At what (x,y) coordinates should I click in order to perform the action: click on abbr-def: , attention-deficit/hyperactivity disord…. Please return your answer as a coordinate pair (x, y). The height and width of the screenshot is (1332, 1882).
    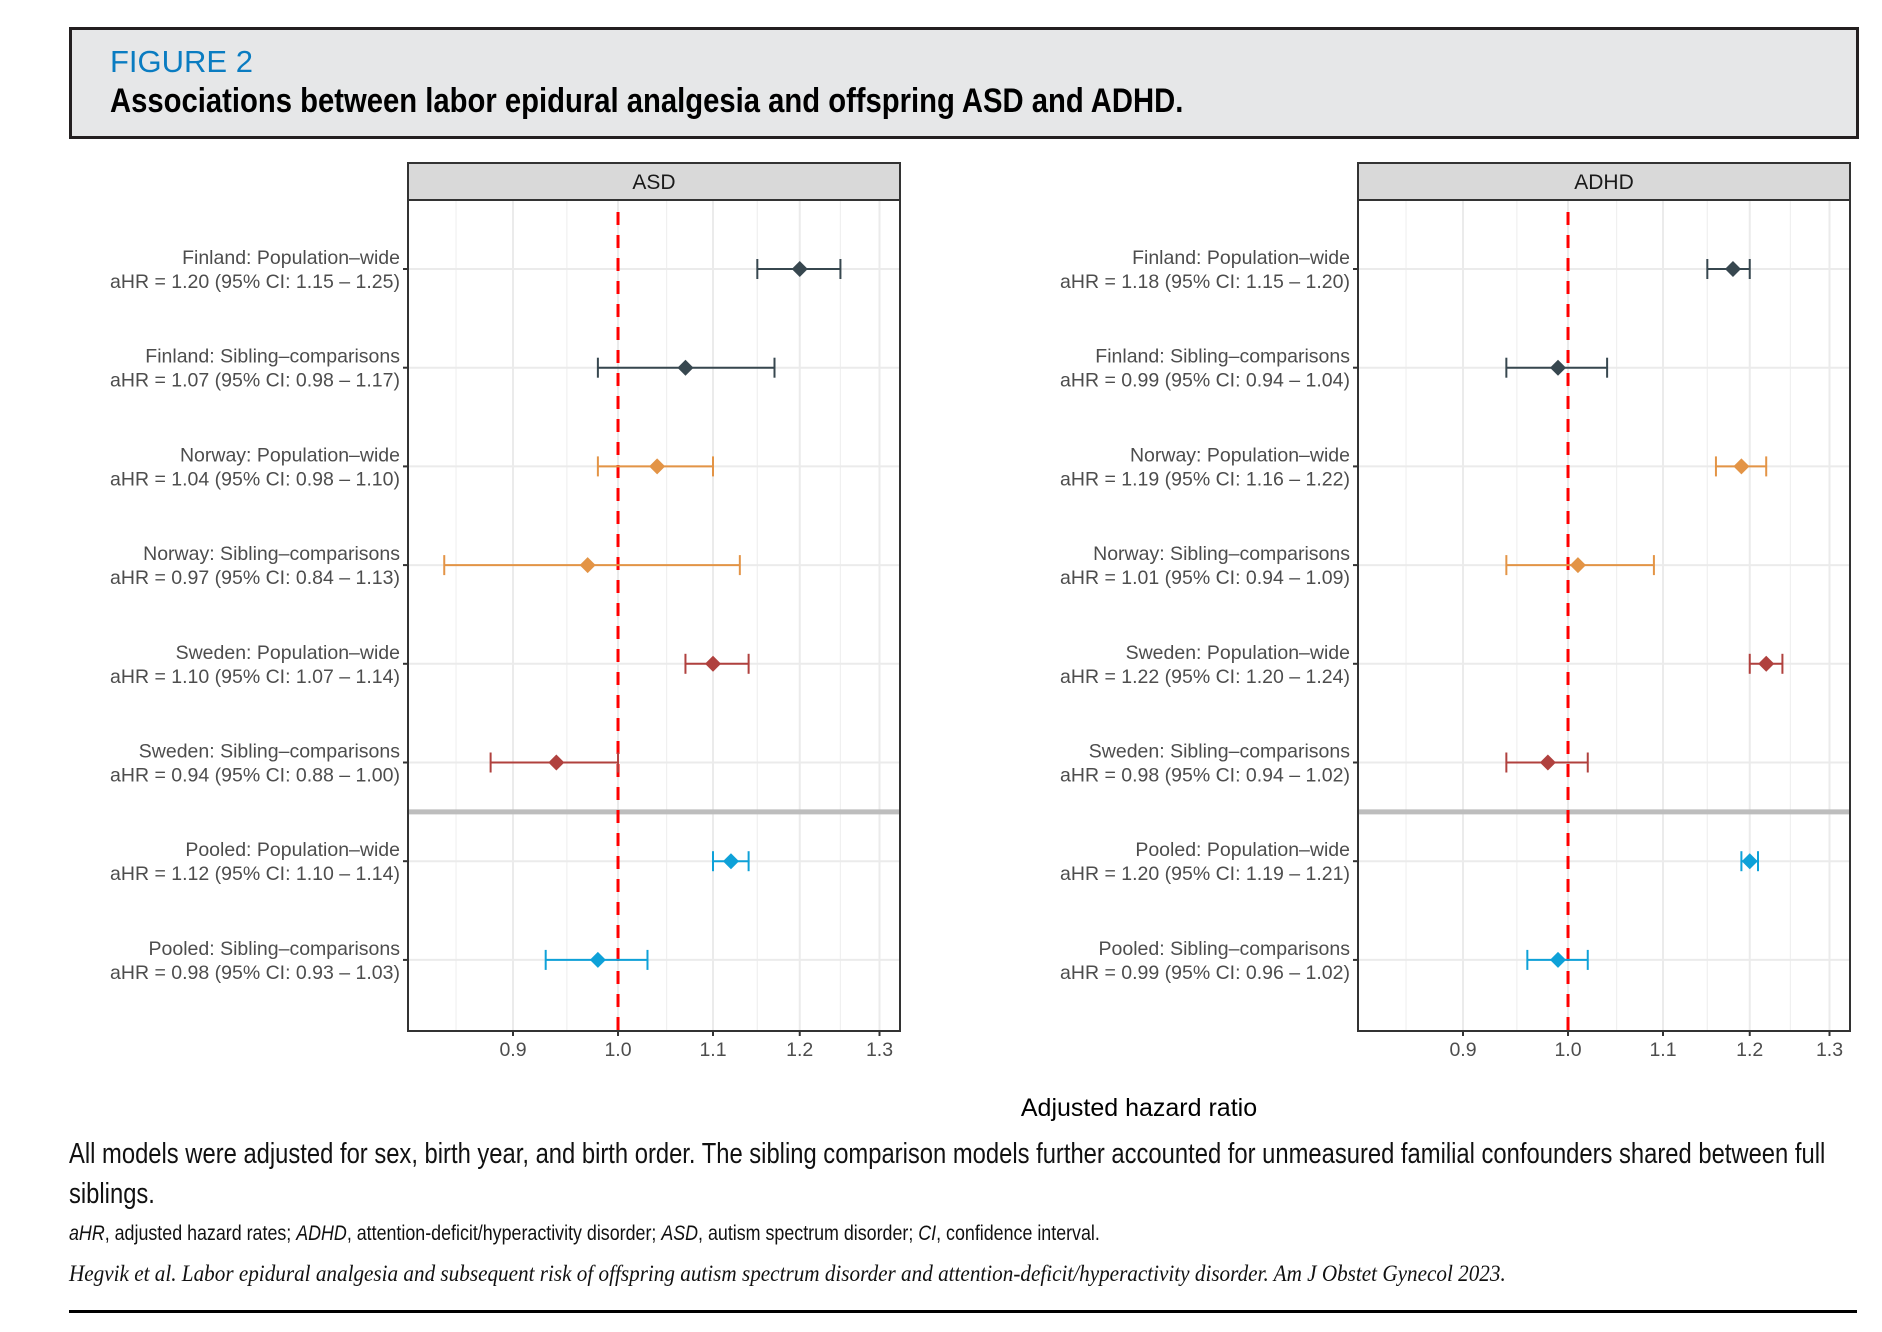
    Looking at the image, I should click on (504, 1233).